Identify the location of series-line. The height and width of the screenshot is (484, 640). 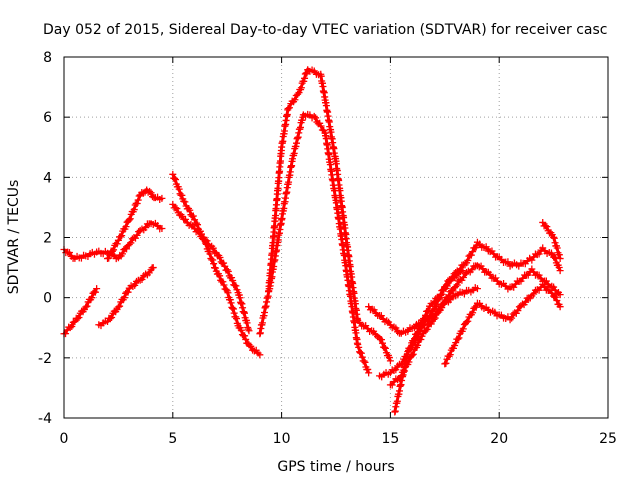
(314, 243).